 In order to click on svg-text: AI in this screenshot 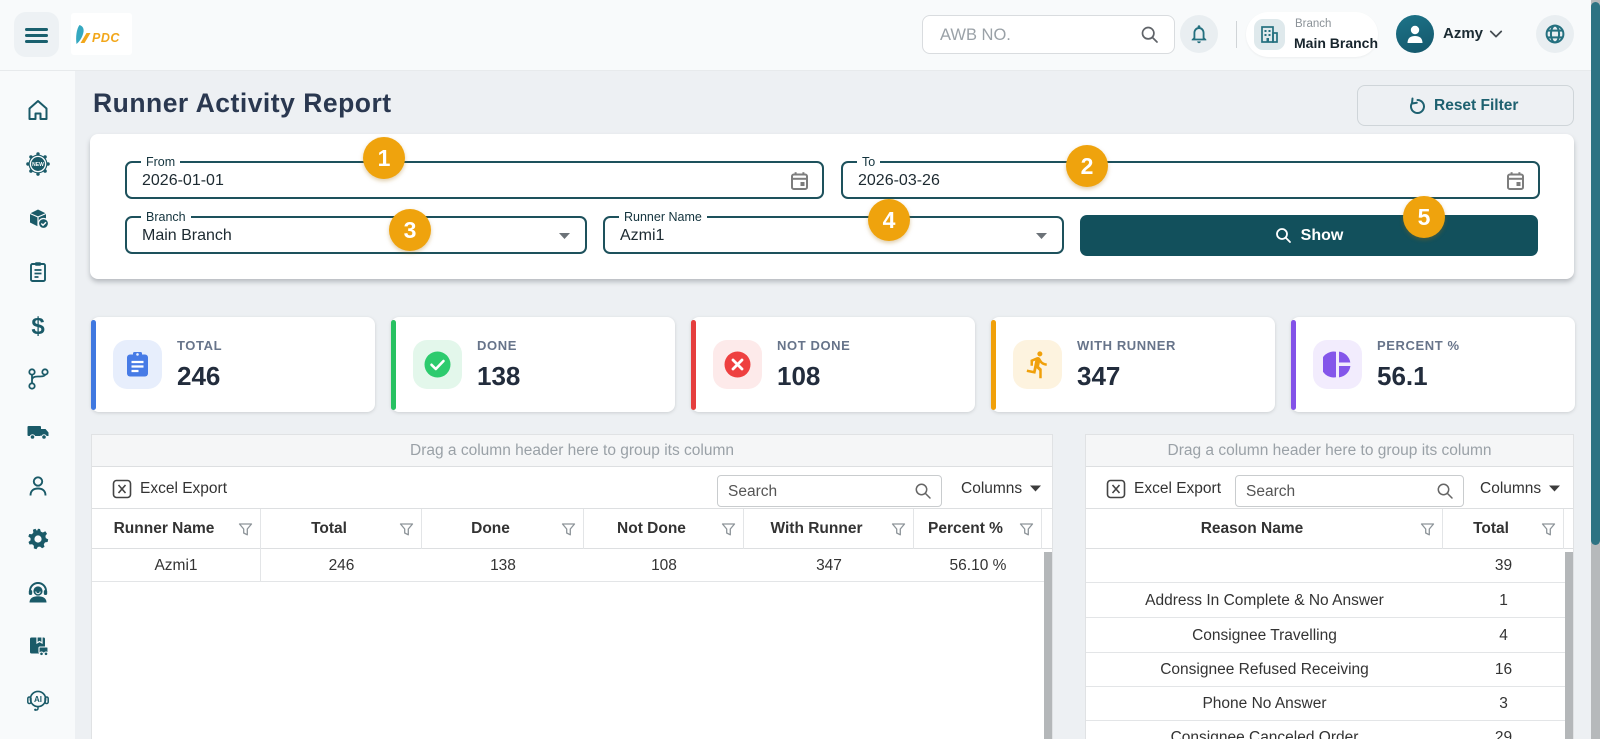, I will do `click(38, 699)`.